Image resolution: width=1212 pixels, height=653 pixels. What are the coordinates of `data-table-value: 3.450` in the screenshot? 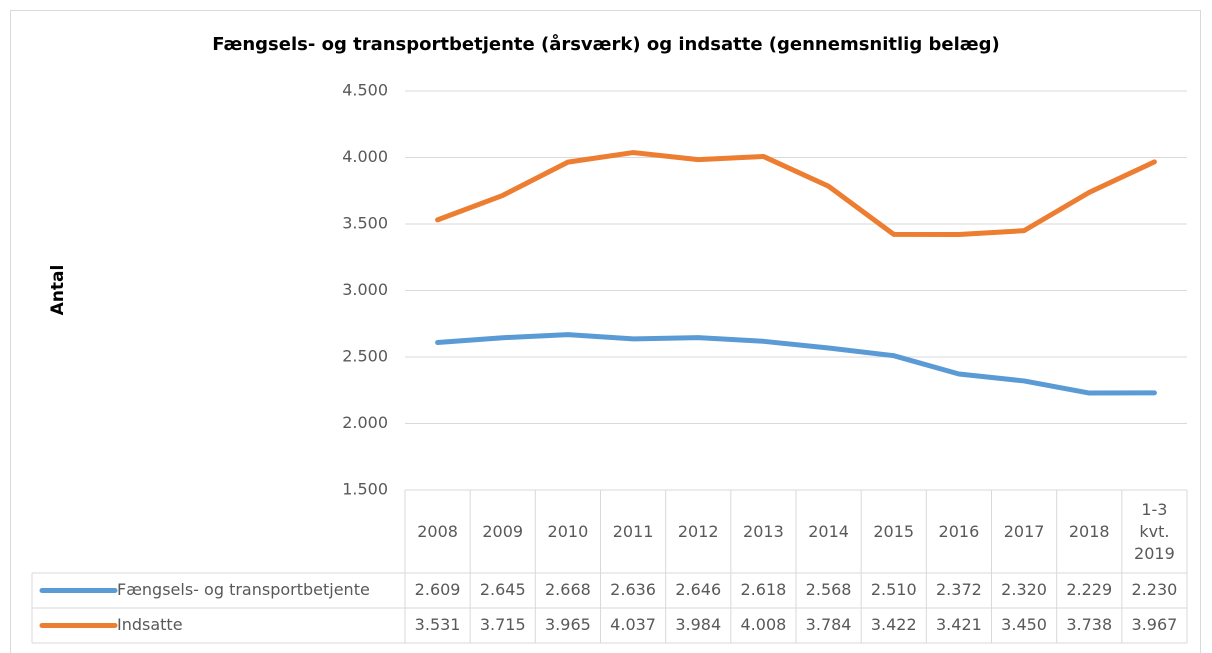 It's located at (1024, 624).